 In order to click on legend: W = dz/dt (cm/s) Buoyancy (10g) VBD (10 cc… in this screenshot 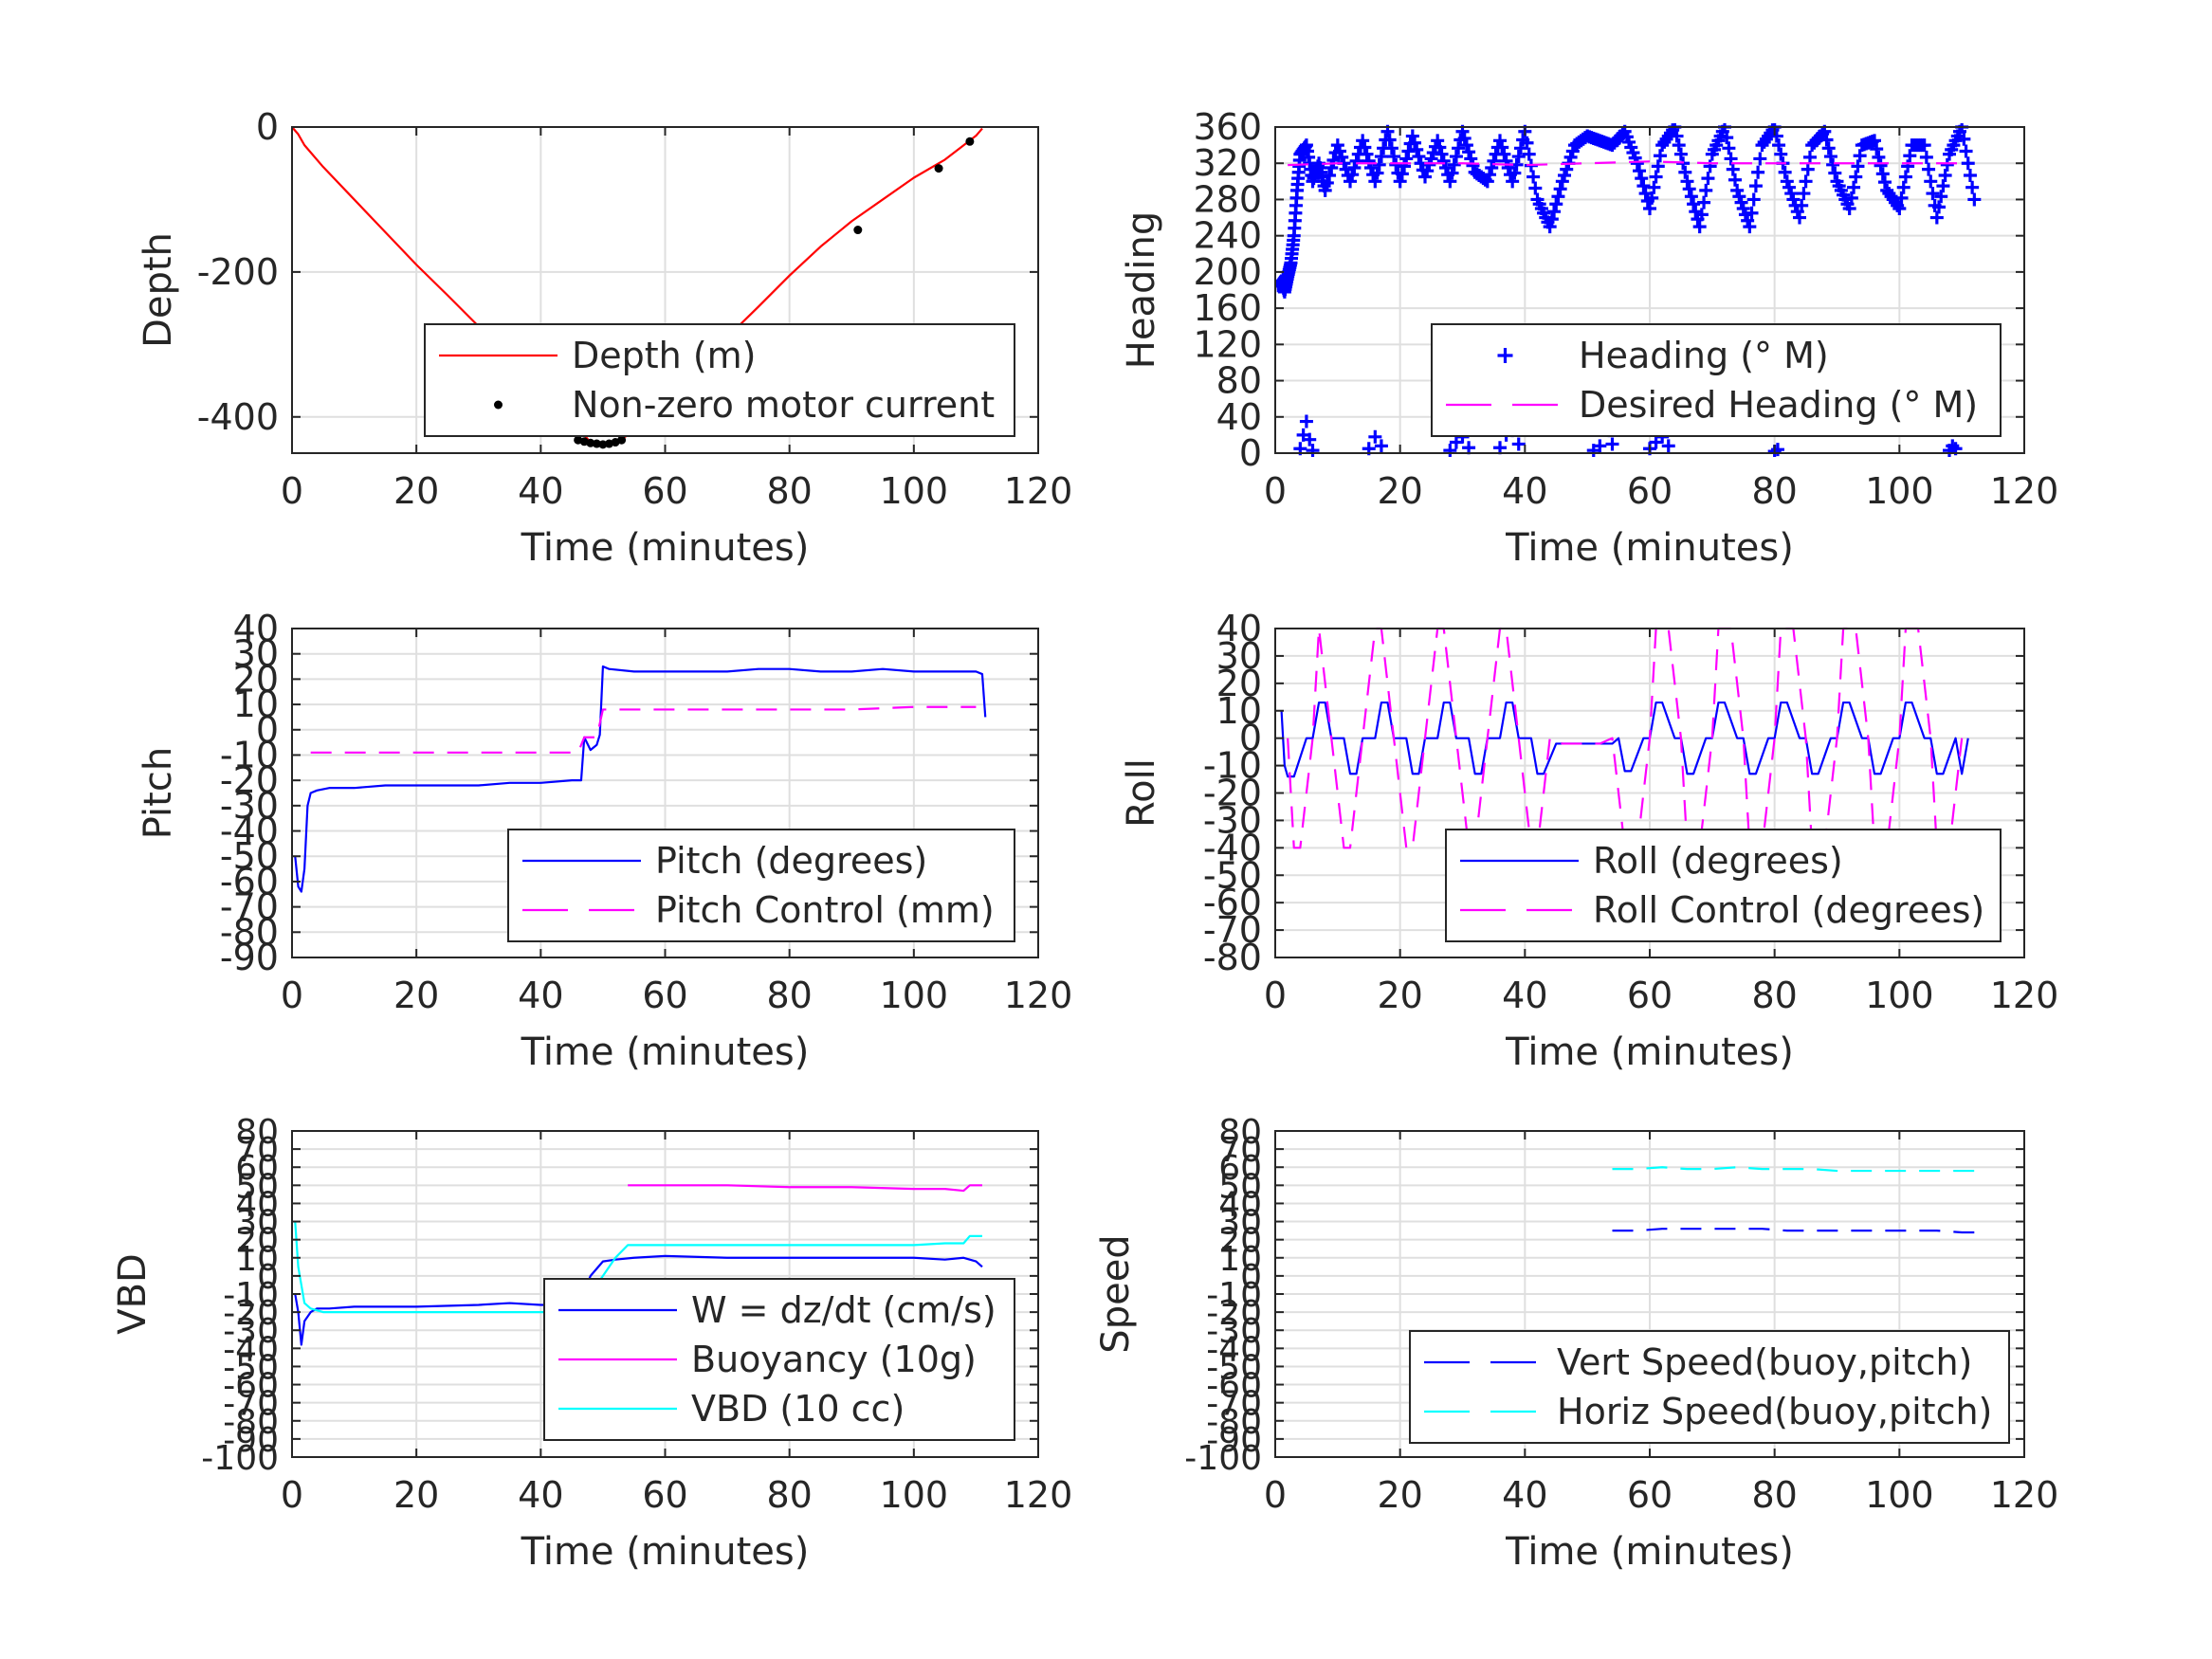, I will do `click(779, 1359)`.